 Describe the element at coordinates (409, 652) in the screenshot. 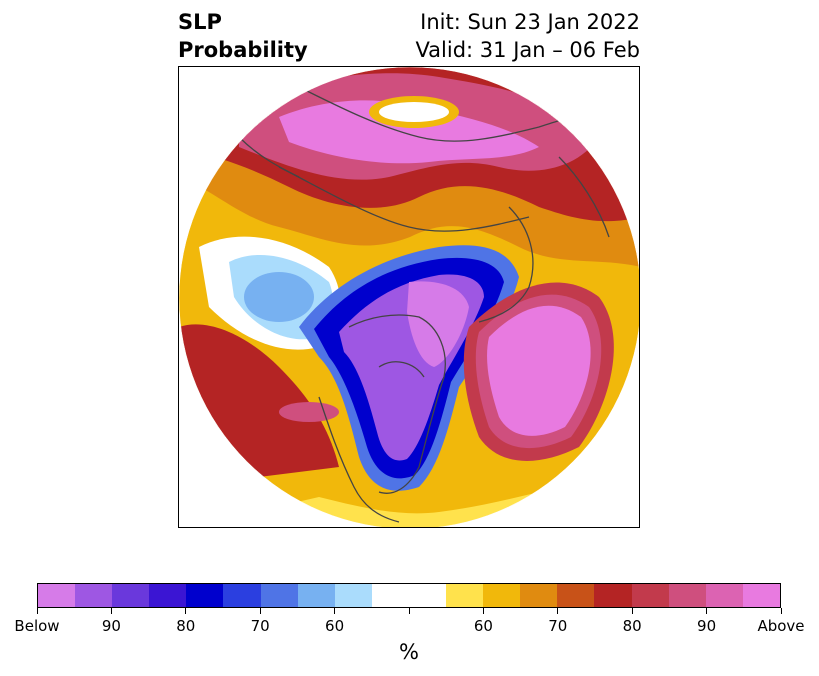

I see `colorbar-unit-label: %` at that location.